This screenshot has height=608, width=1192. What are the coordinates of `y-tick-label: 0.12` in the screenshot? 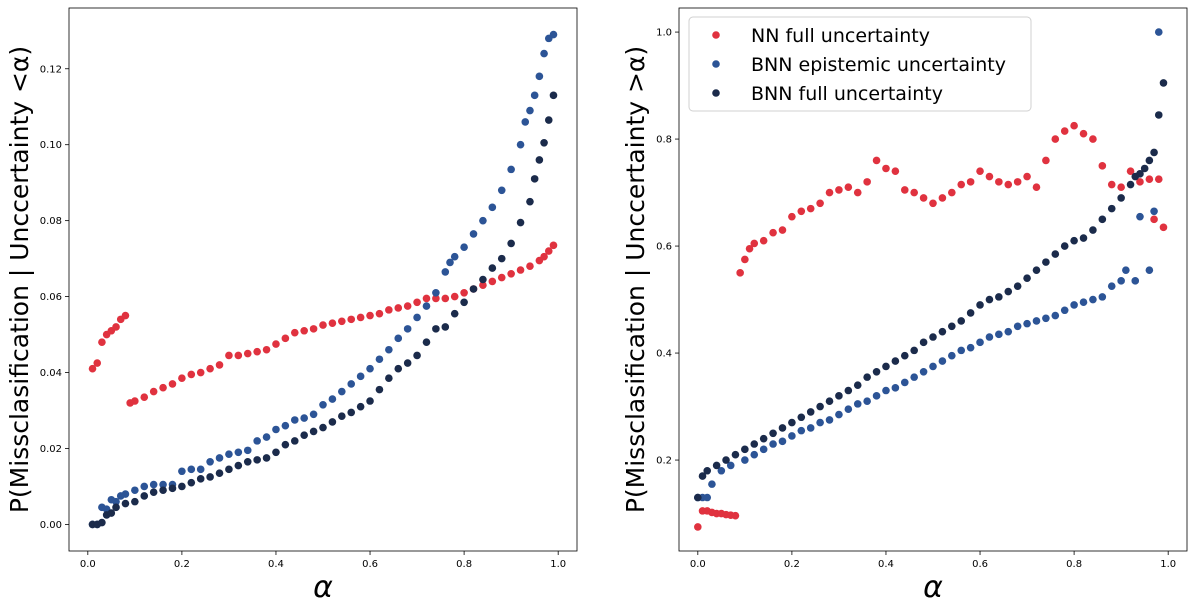 It's located at (51, 69).